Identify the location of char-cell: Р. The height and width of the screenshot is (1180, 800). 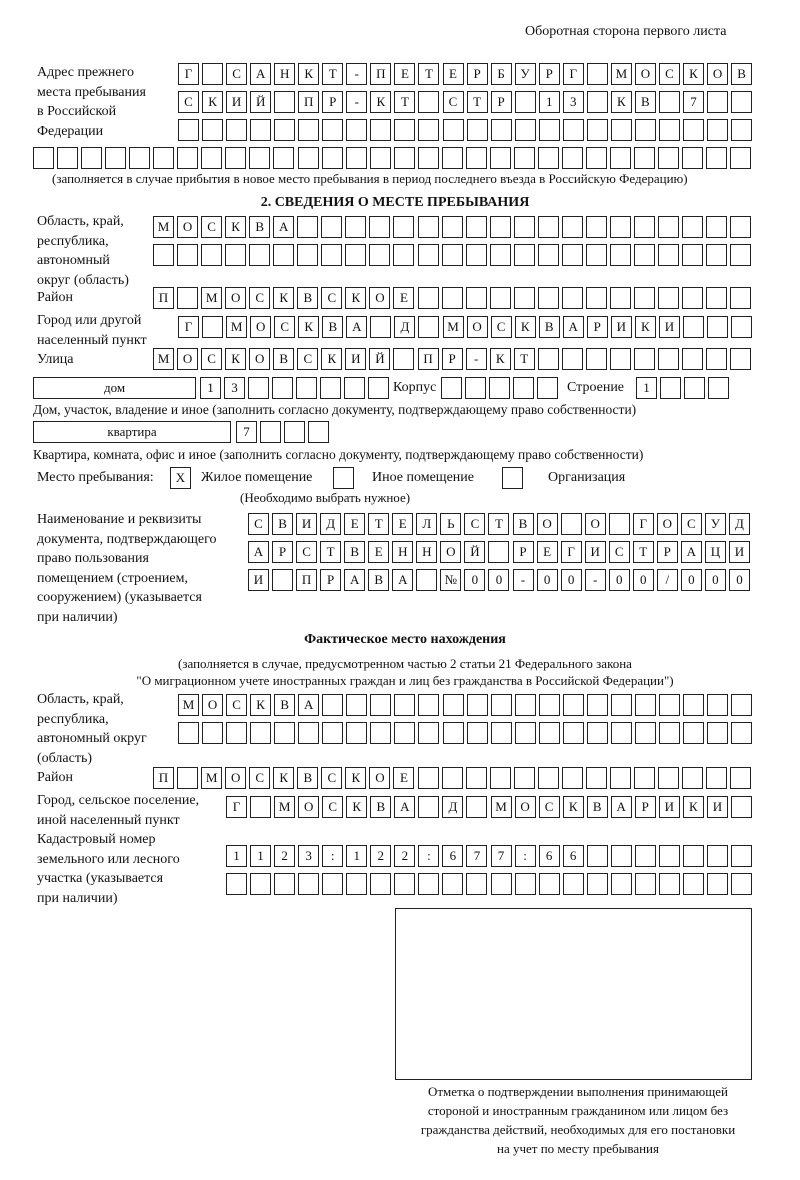
(452, 359).